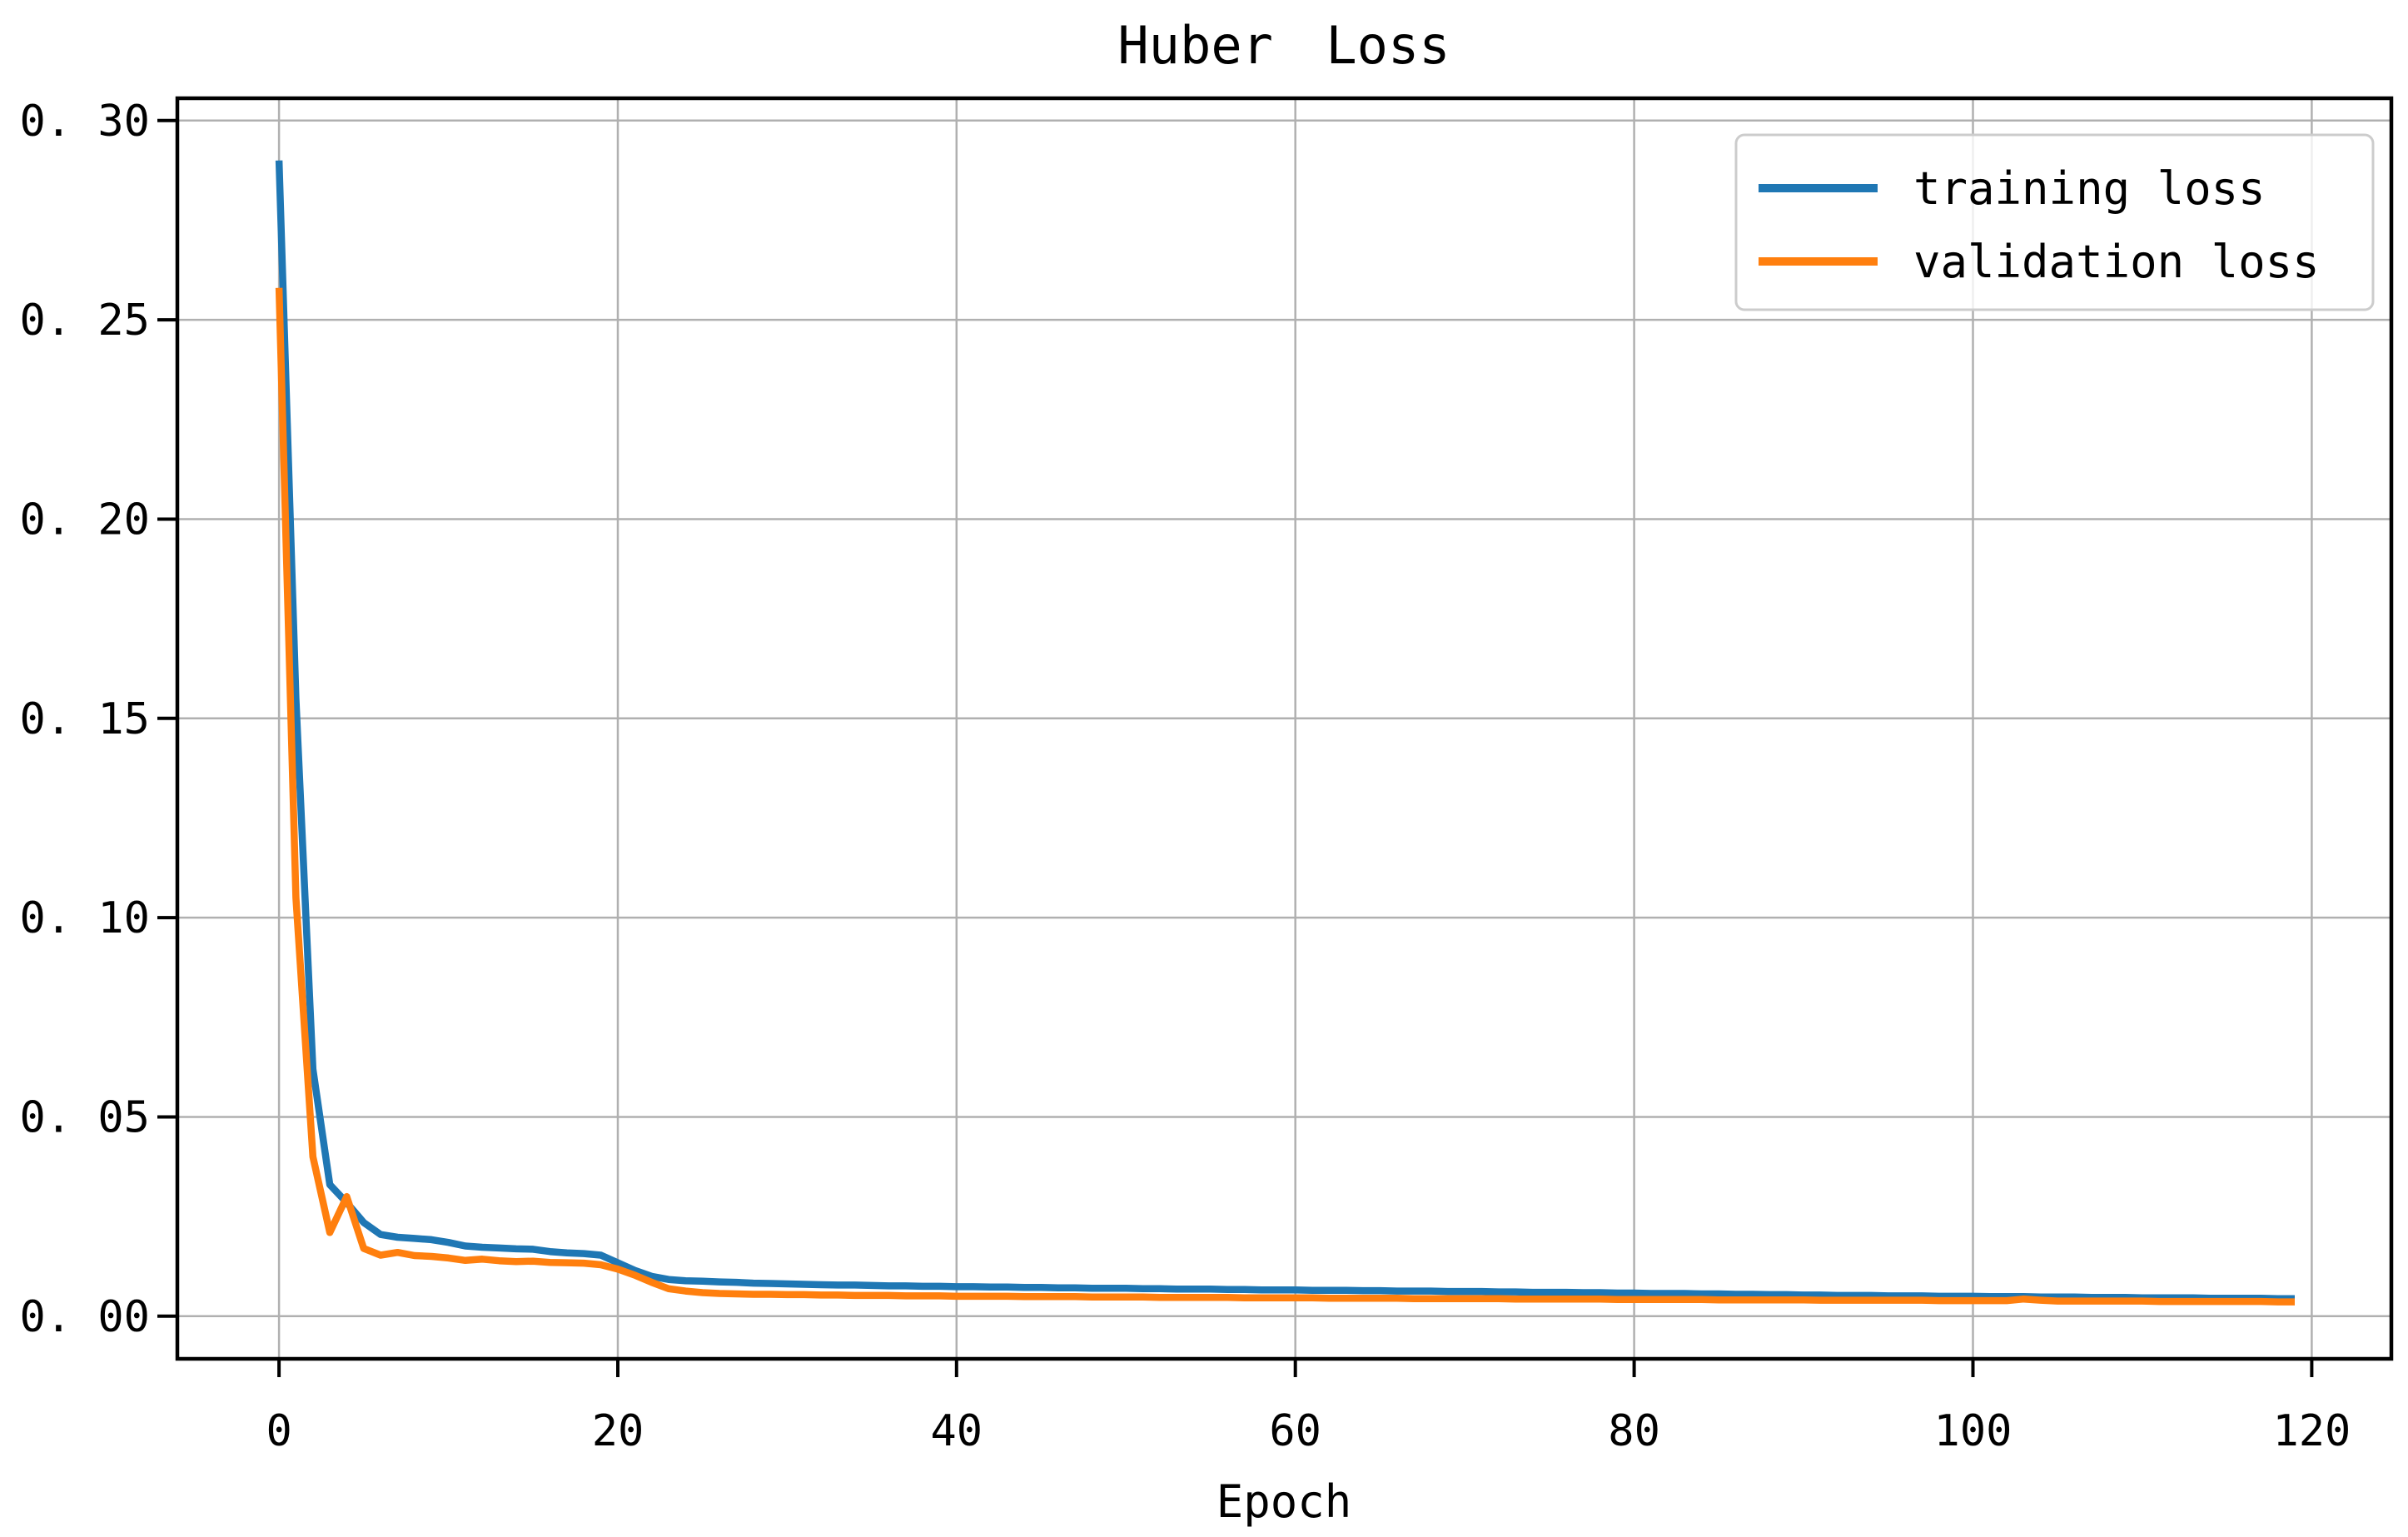 This screenshot has width=2408, height=1537. I want to click on y-tick-label-0.3: 0. 30, so click(84, 122).